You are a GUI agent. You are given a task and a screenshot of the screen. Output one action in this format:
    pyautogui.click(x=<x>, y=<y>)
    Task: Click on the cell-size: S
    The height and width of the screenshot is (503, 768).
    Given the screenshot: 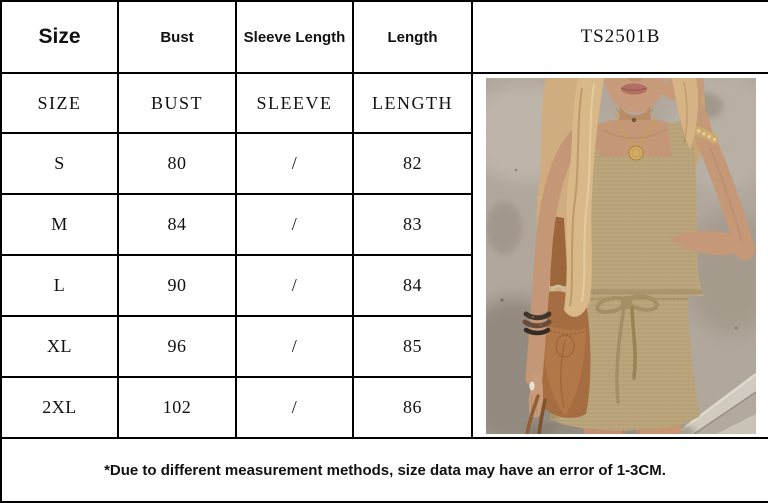 What is the action you would take?
    pyautogui.click(x=59, y=163)
    